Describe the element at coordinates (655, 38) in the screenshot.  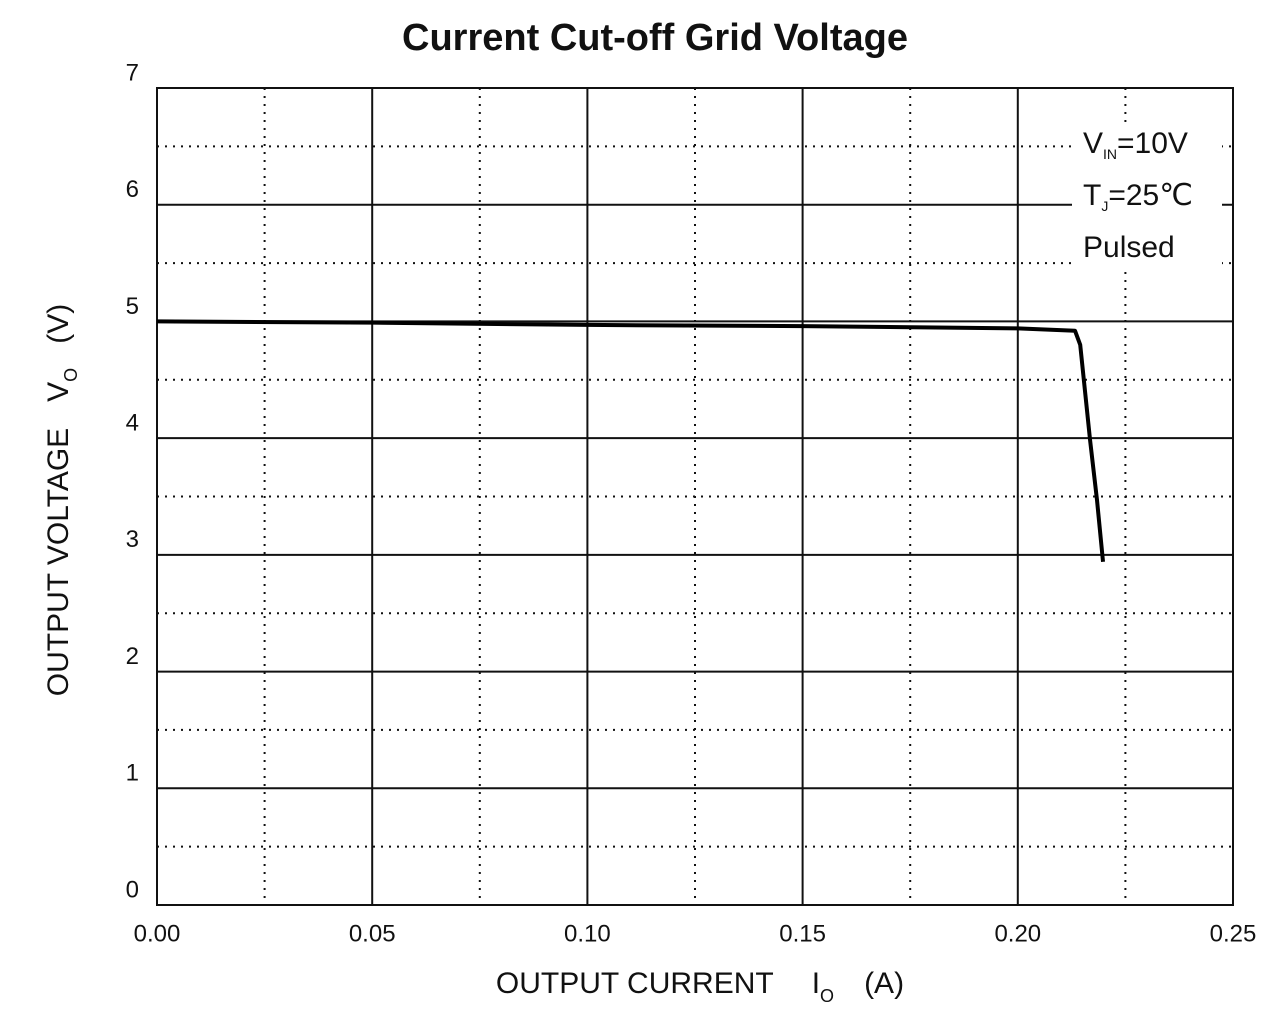
I see `chart-title: Current Cut-off Grid Voltage` at that location.